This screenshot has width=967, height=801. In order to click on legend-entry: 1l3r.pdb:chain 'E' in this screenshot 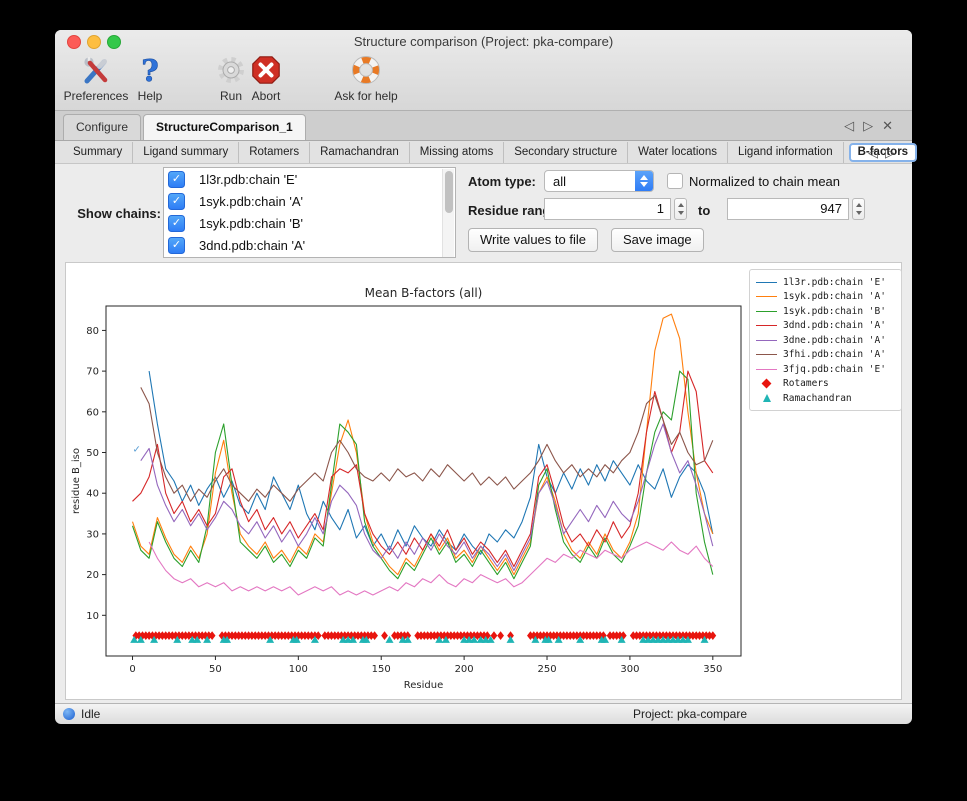, I will do `click(826, 282)`.